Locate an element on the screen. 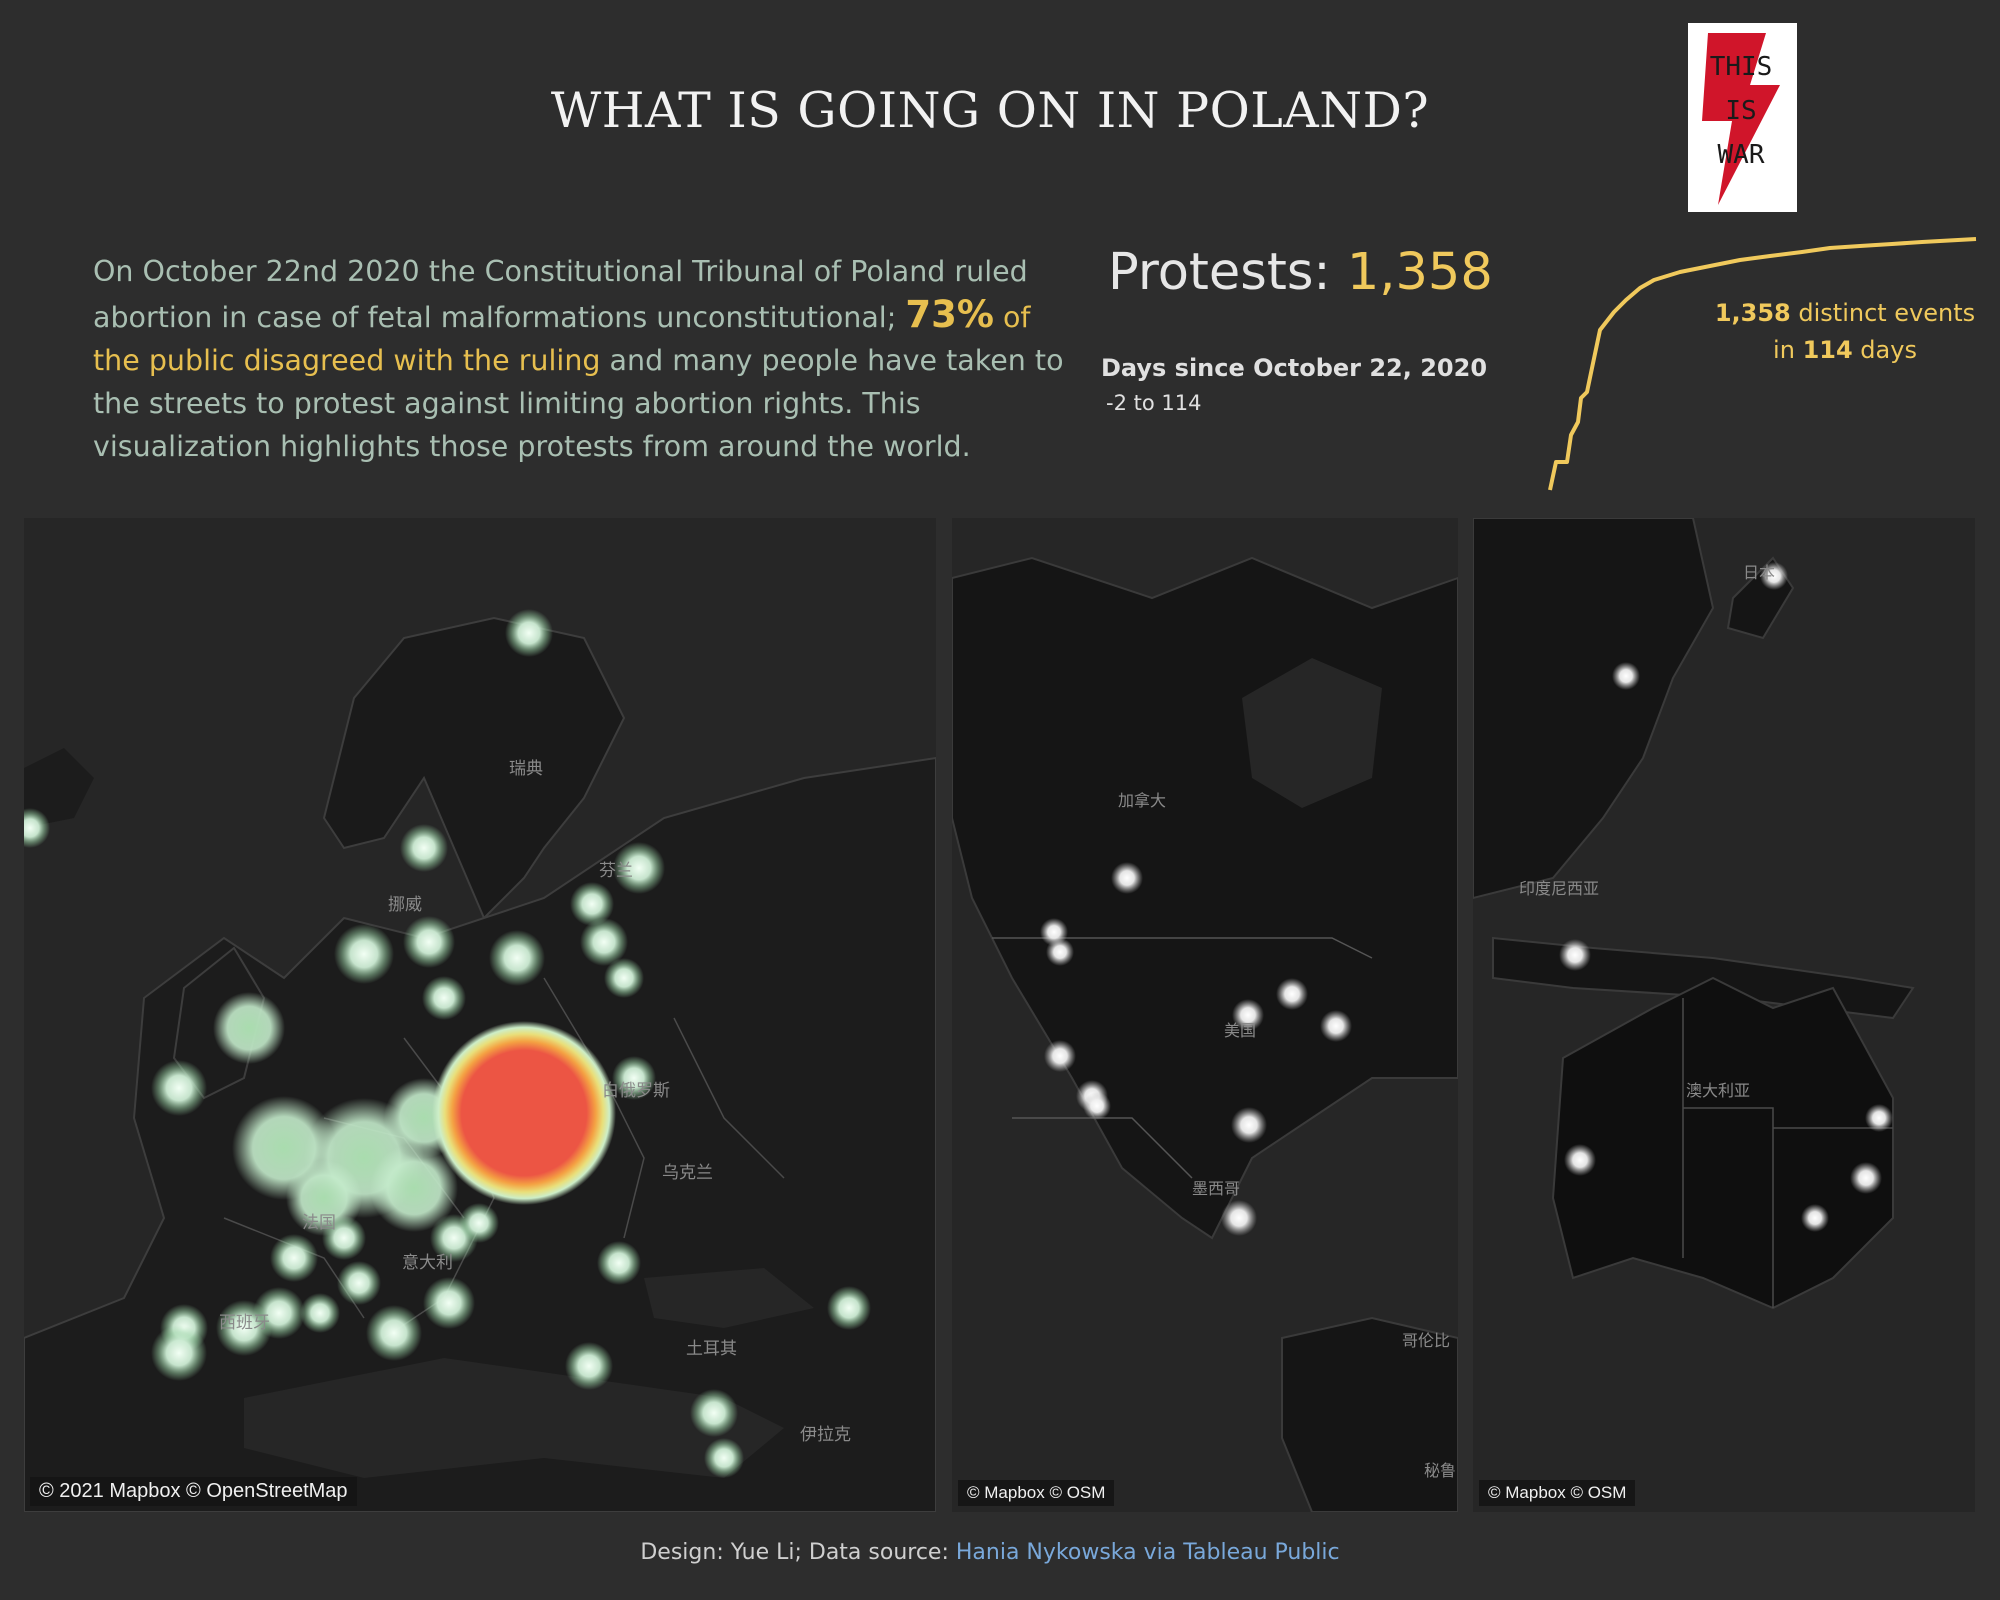  days-count: 114 is located at coordinates (1827, 350).